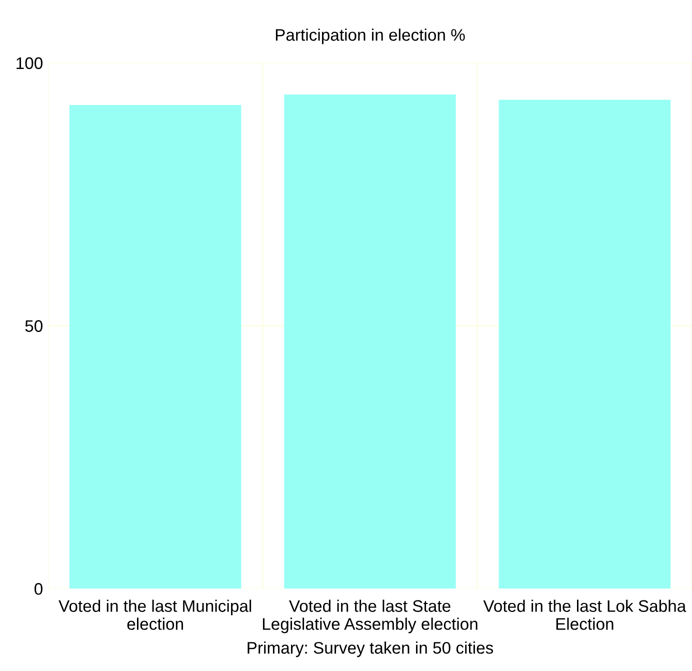 Image resolution: width=692 pixels, height=671 pixels. What do you see at coordinates (371, 650) in the screenshot?
I see `x-axis-title: Primary: Survey taken in 50 cities` at bounding box center [371, 650].